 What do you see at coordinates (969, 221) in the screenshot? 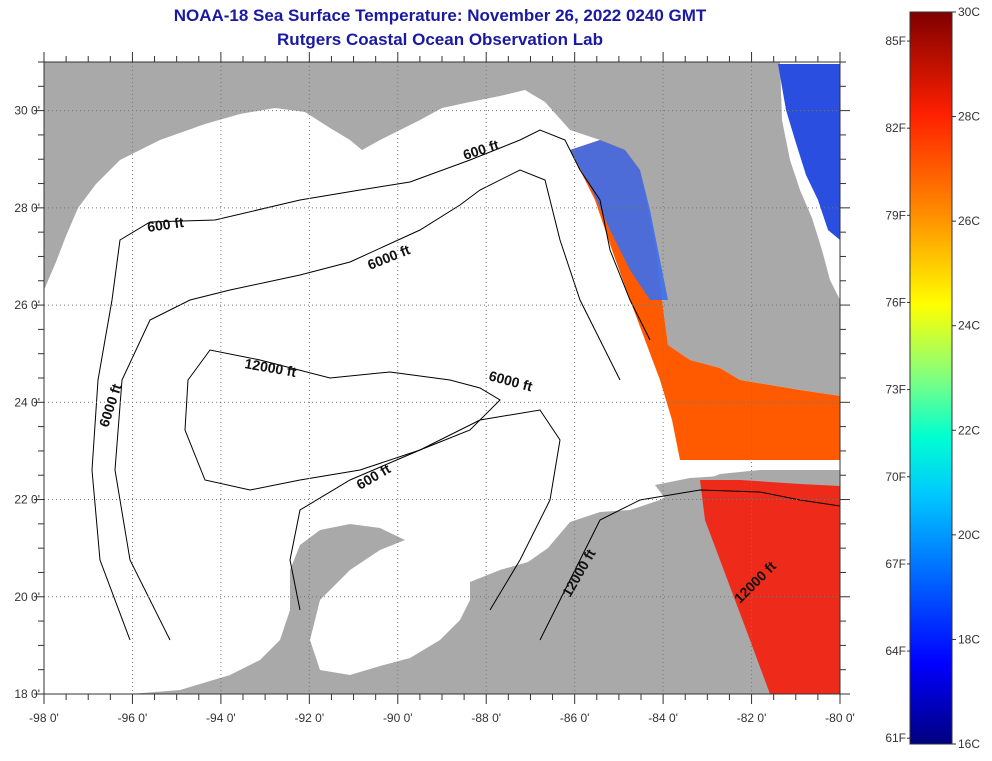
I see `colorbar-celsius-label: 26C` at bounding box center [969, 221].